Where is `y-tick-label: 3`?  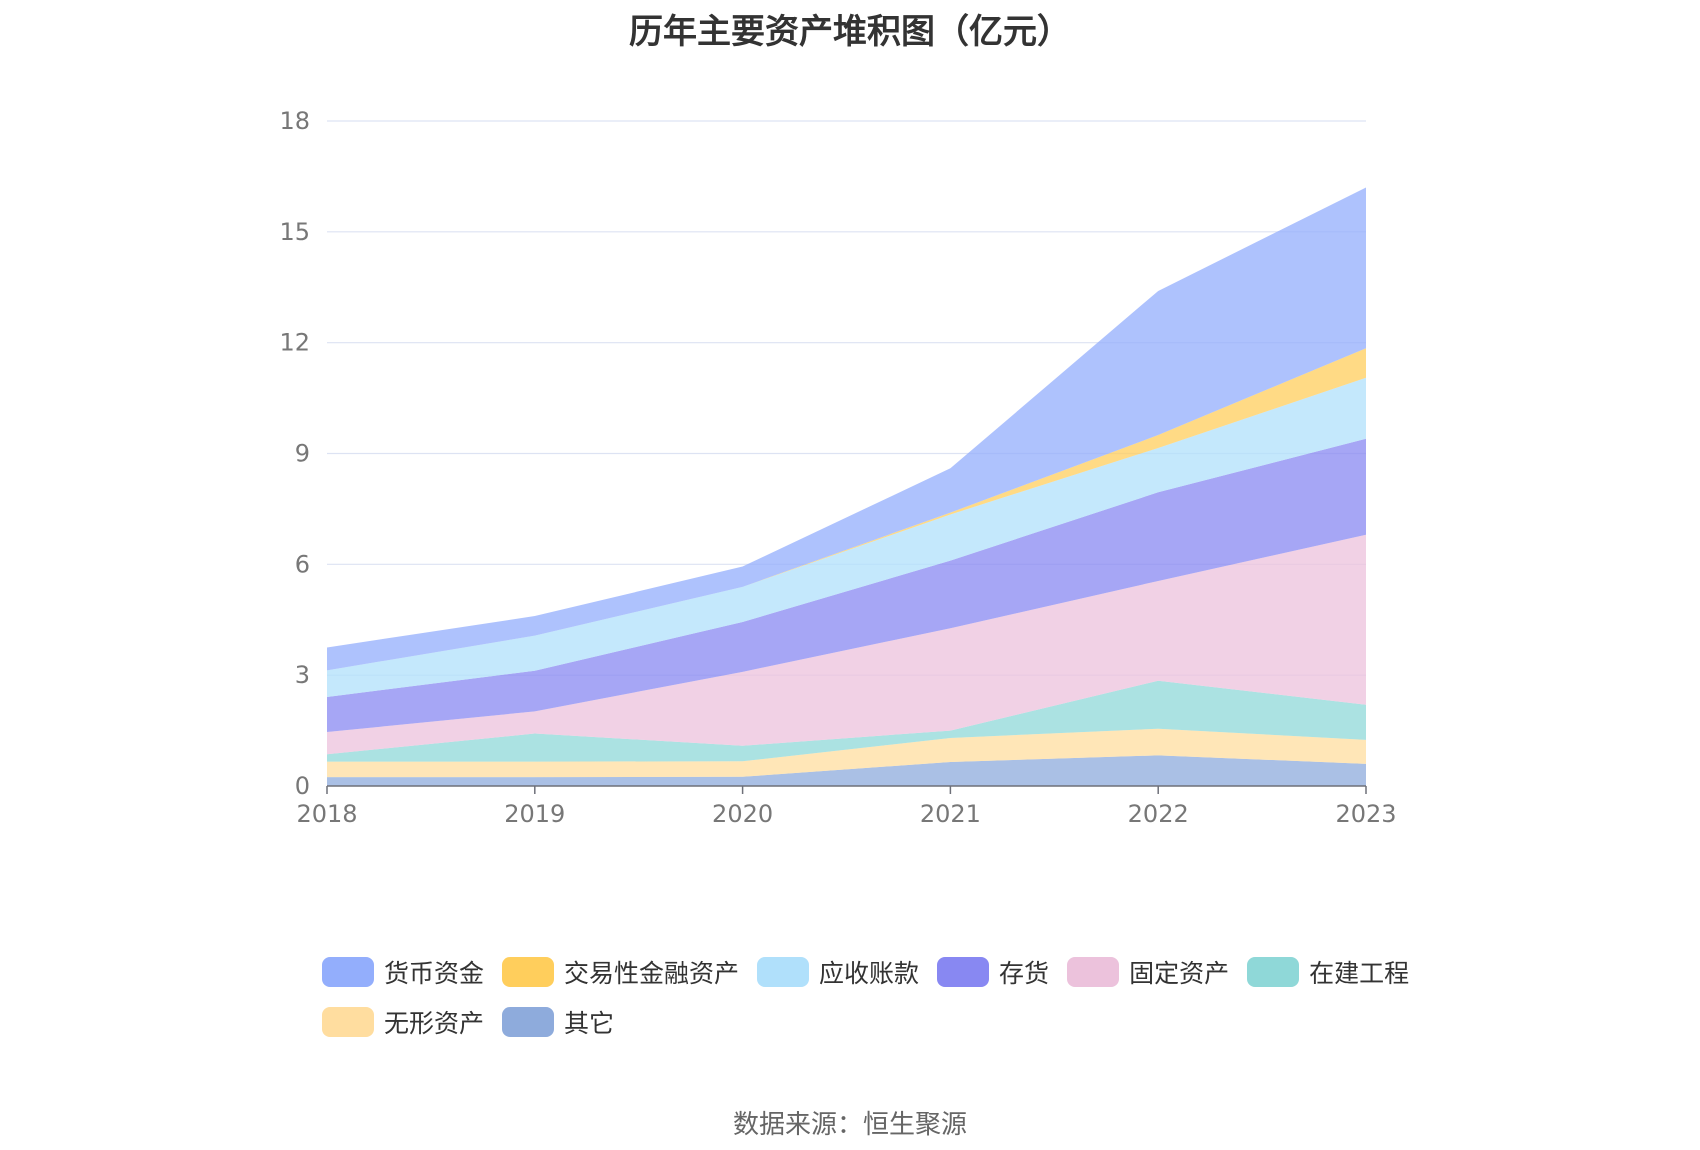 y-tick-label: 3 is located at coordinates (302, 675).